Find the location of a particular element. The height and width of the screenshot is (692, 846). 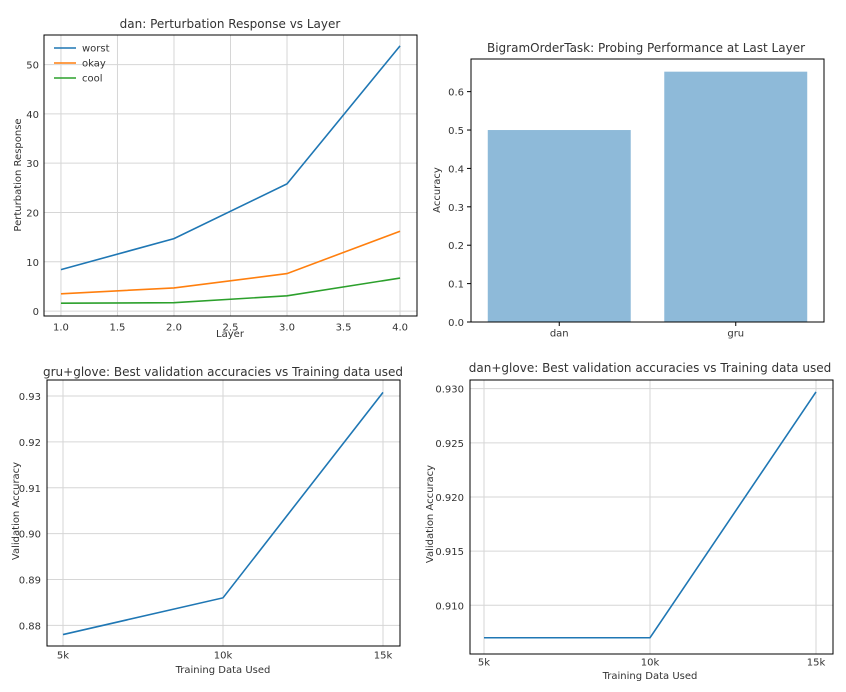

y-tick-label: 0.1 is located at coordinates (456, 285).